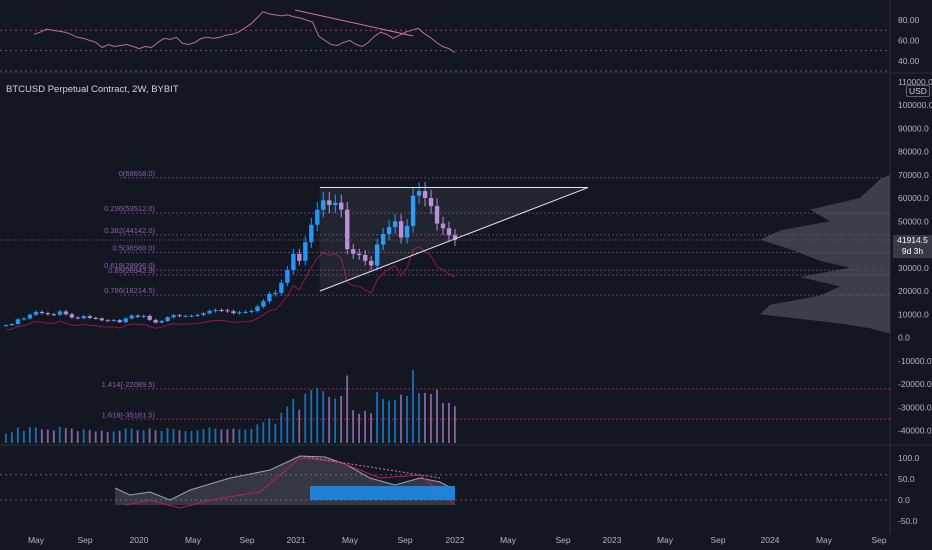 The height and width of the screenshot is (550, 932). What do you see at coordinates (915, 431) in the screenshot?
I see `price-tick-label: -40000.0` at bounding box center [915, 431].